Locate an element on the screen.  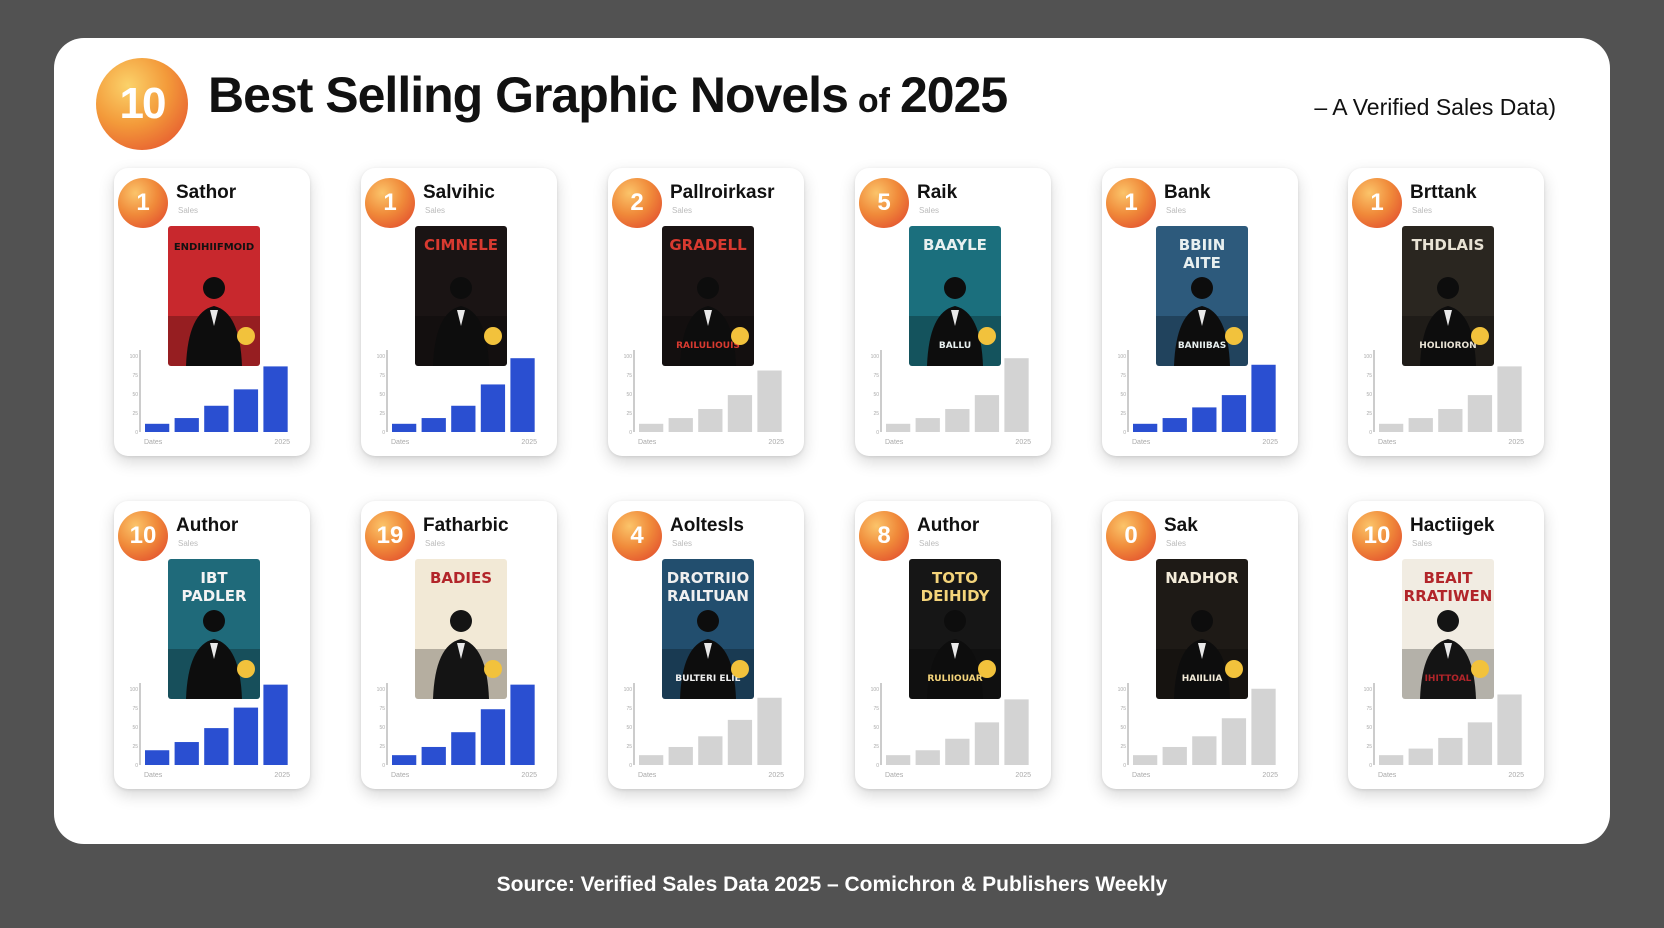
book-cover-image: THDLAIS HOLIIORON is located at coordinates (1448, 296).